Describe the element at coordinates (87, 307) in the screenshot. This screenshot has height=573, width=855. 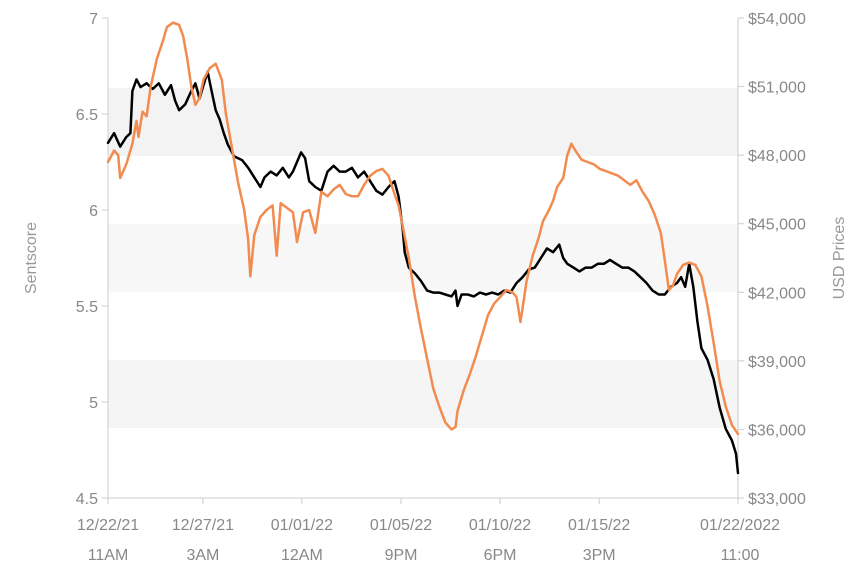
I see `left-tick-label: 5.5` at that location.